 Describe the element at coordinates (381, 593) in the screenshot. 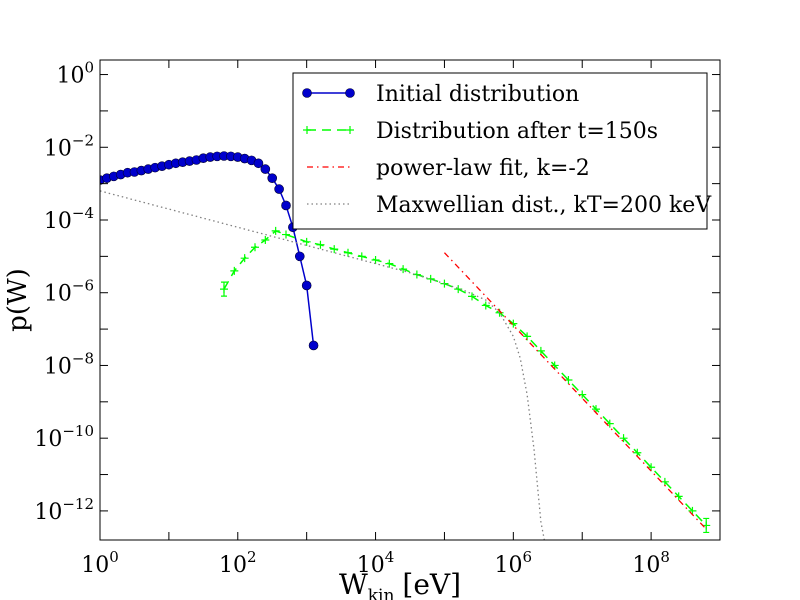

I see `x-axis-label-sub: kin` at that location.